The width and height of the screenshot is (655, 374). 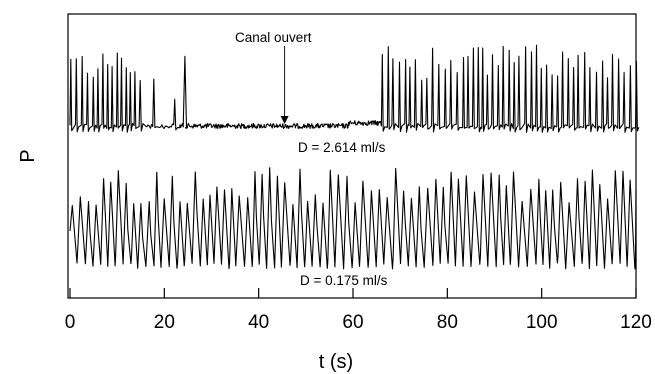 What do you see at coordinates (164, 322) in the screenshot?
I see `x-tick-label: 20` at bounding box center [164, 322].